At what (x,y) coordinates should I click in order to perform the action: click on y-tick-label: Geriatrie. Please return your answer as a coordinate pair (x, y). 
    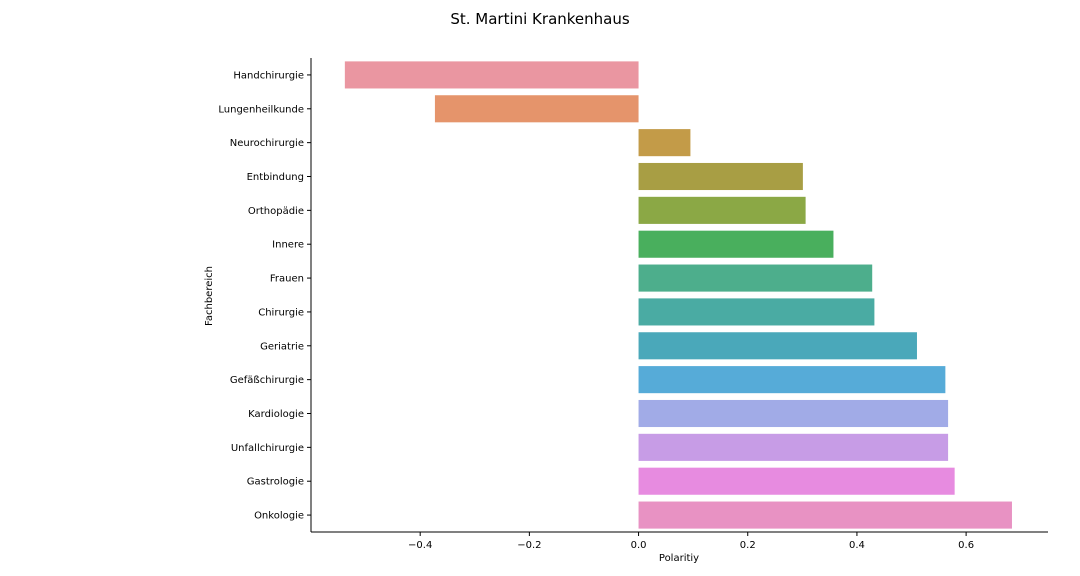
    Looking at the image, I should click on (282, 346).